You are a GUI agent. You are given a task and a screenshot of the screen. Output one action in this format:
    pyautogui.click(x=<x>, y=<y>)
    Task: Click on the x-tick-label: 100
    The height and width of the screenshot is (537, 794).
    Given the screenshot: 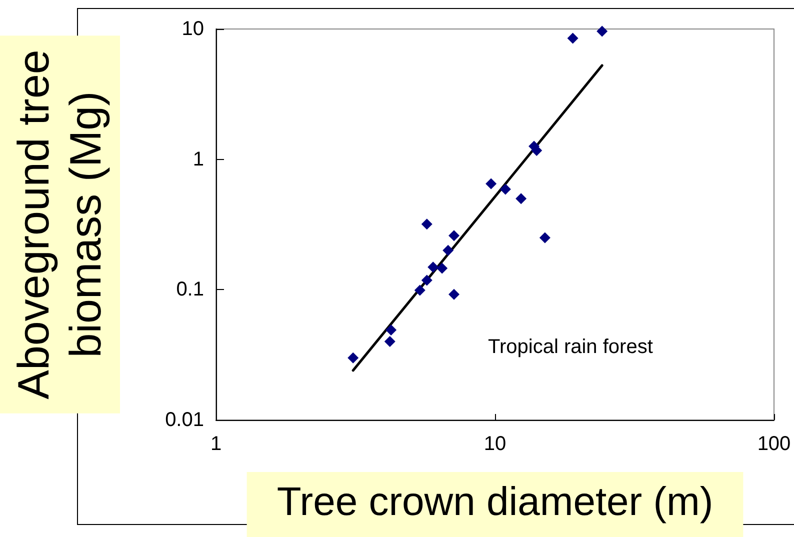 What is the action you would take?
    pyautogui.click(x=774, y=444)
    